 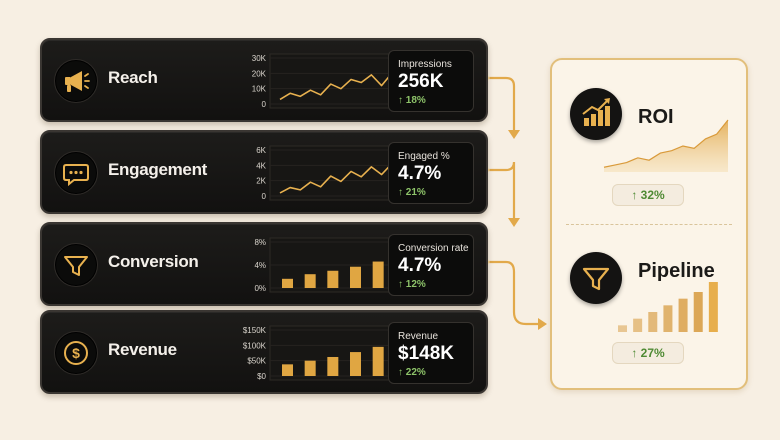 What do you see at coordinates (426, 353) in the screenshot?
I see `metric-value: $148K` at bounding box center [426, 353].